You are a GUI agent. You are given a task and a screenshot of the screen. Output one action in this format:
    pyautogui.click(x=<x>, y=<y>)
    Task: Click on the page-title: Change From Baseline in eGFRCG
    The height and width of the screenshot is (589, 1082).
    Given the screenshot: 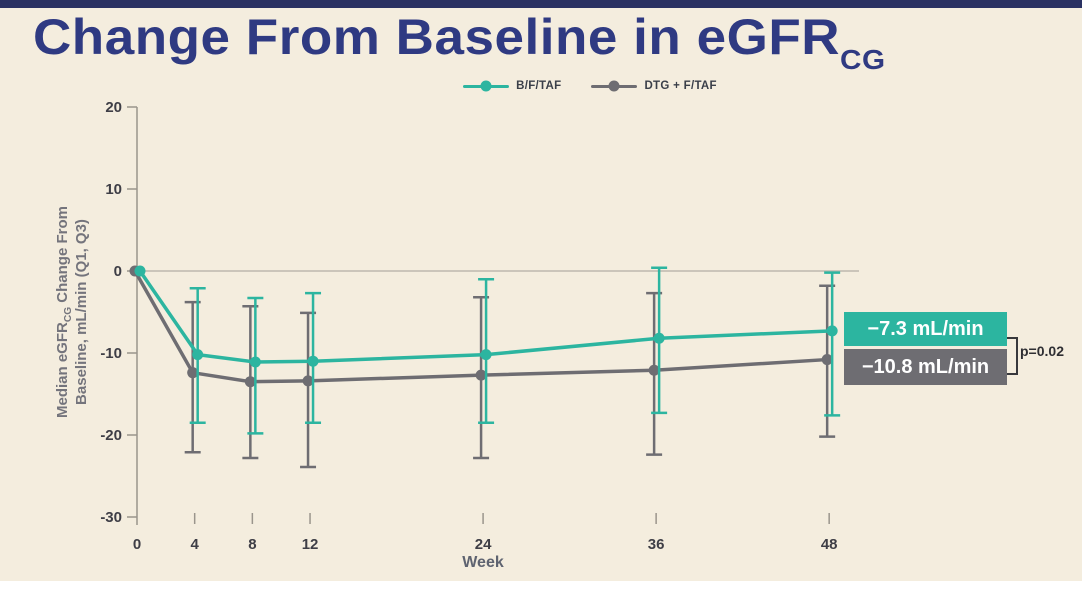 What is the action you would take?
    pyautogui.click(x=459, y=40)
    